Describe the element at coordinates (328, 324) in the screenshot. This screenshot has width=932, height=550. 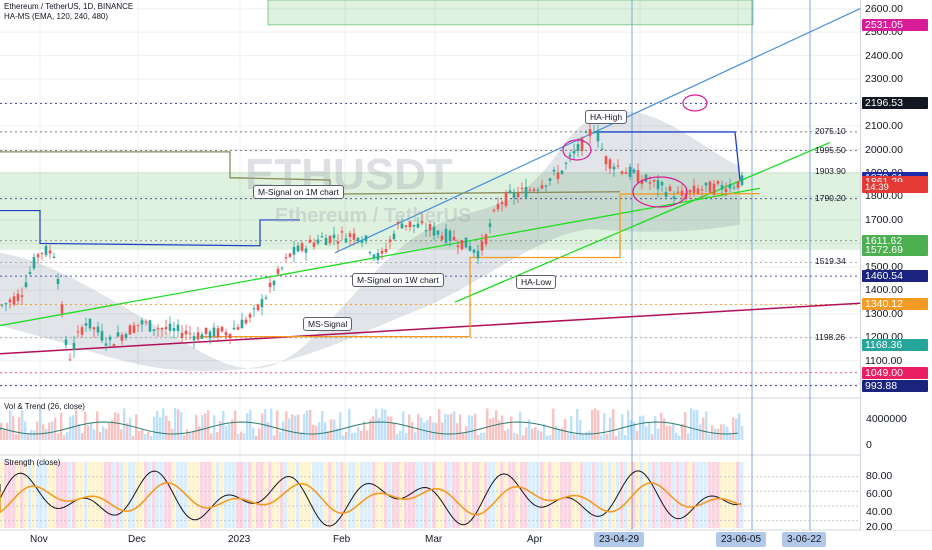
I see `annotation-ms-signal: MS-Signal` at that location.